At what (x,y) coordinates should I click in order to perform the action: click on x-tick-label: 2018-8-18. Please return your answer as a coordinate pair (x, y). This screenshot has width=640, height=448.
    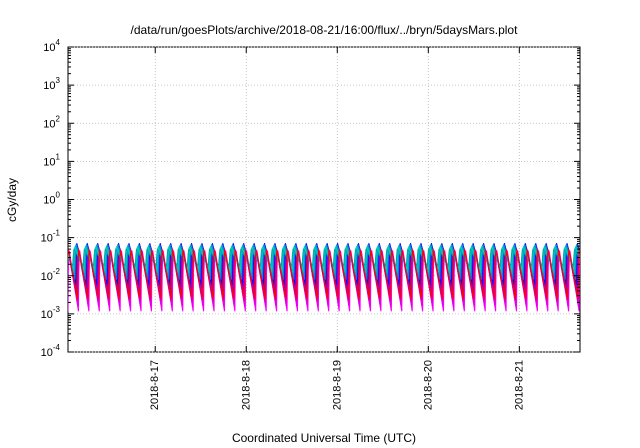
    Looking at the image, I should click on (246, 385).